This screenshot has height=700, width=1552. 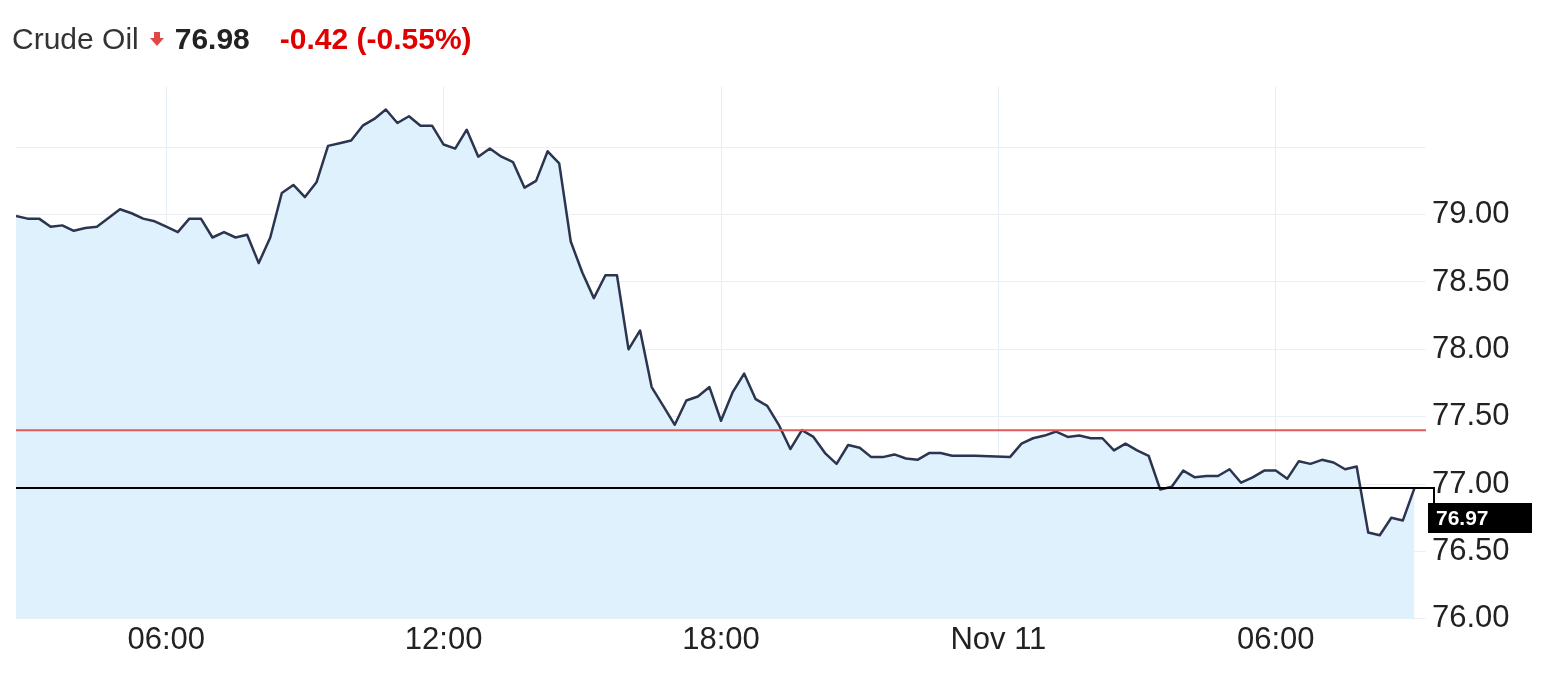 I want to click on y-tick-label: 76.50, so click(x=1471, y=549).